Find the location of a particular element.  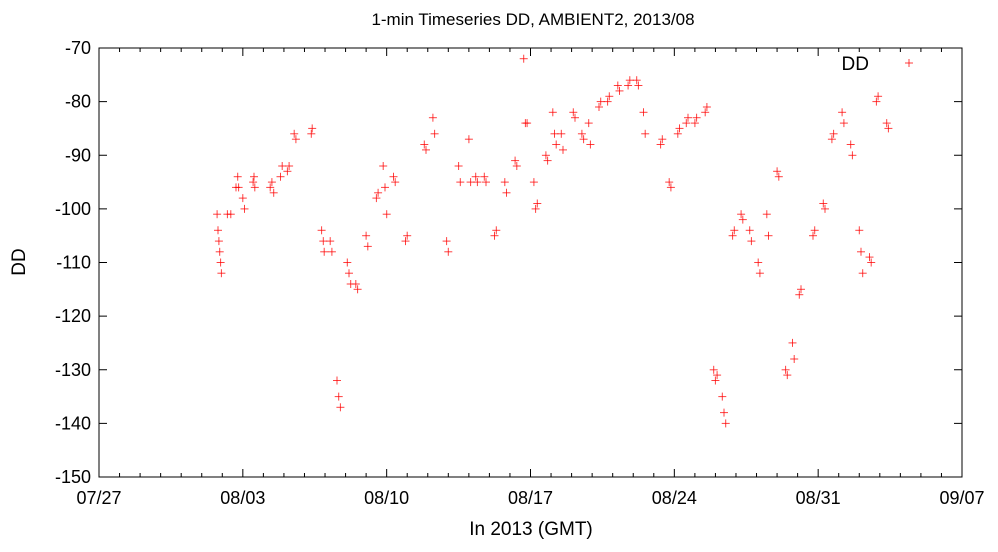

y-tick-label: -150 is located at coordinates (73, 477).